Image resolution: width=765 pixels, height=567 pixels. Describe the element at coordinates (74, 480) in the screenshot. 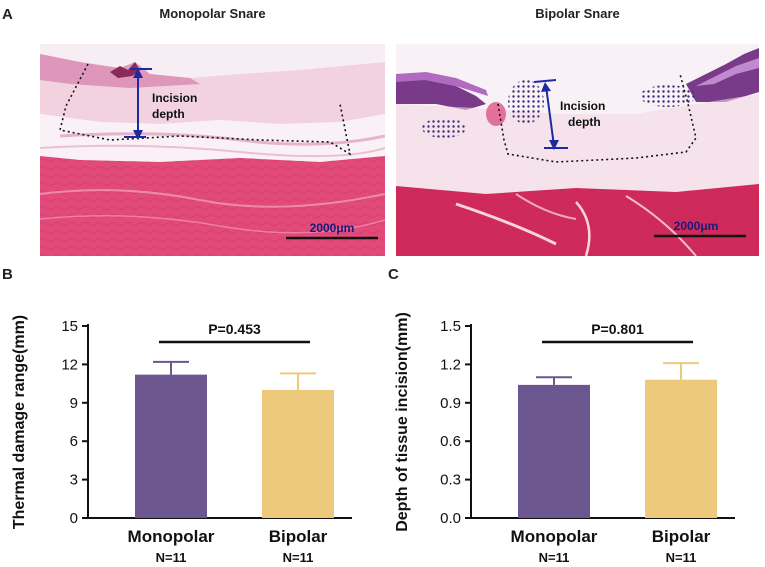

I see `thermal-y-tick-label: 3` at that location.